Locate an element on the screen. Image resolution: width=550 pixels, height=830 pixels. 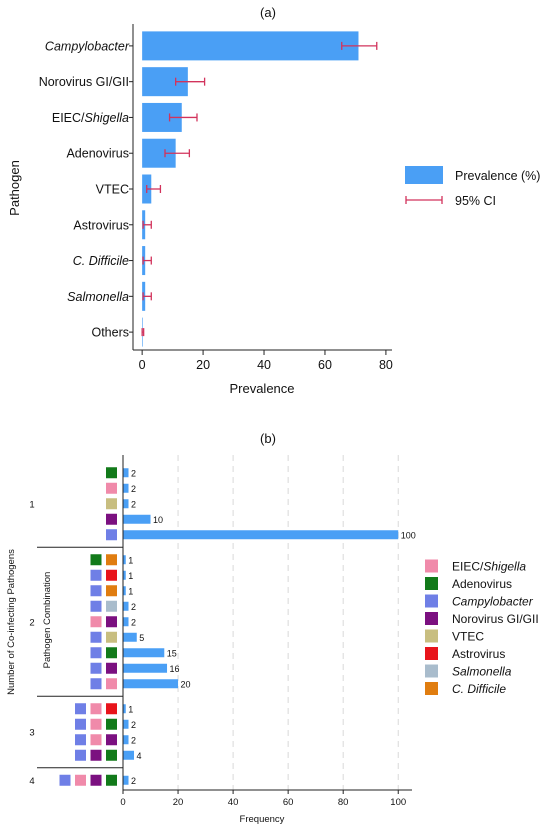
legend-prevalence-label: Prevalence (%) is located at coordinates (497, 176).